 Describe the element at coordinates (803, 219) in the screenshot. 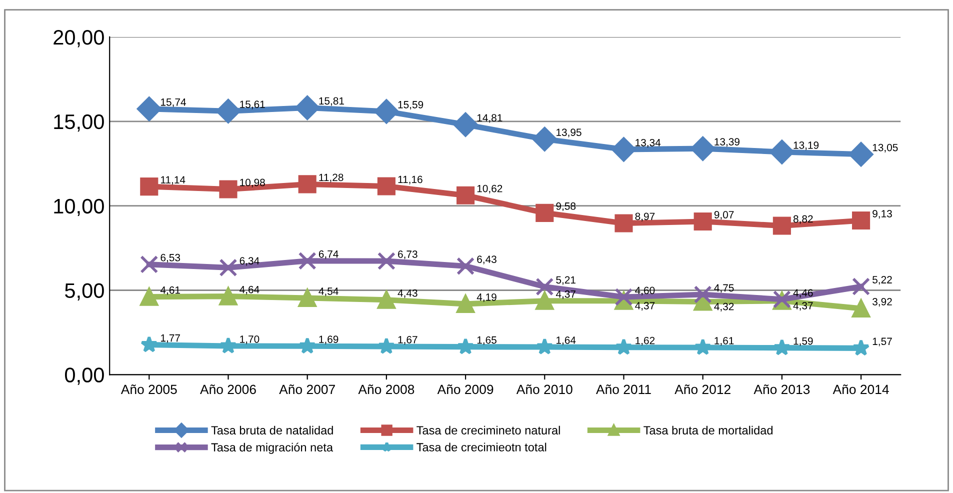

I see `data-label: 8,82` at that location.